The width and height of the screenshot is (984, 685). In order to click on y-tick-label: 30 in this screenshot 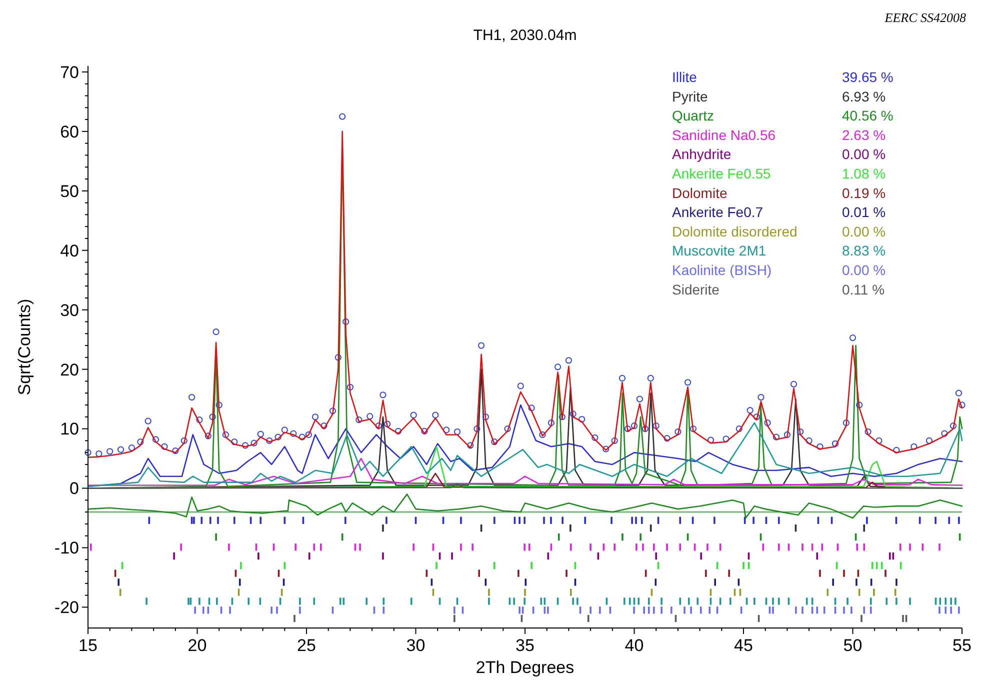, I will do `click(69, 310)`.